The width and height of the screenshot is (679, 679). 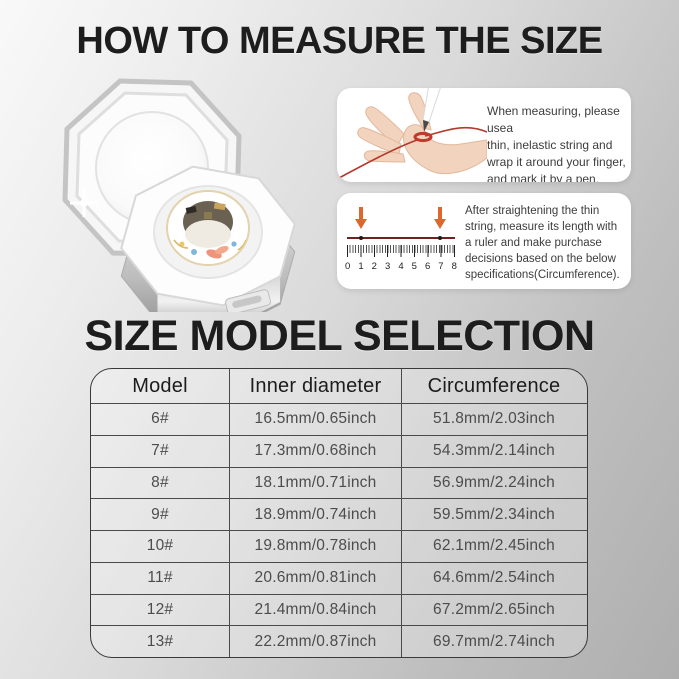 What do you see at coordinates (208, 228) in the screenshot?
I see `smart-ring` at bounding box center [208, 228].